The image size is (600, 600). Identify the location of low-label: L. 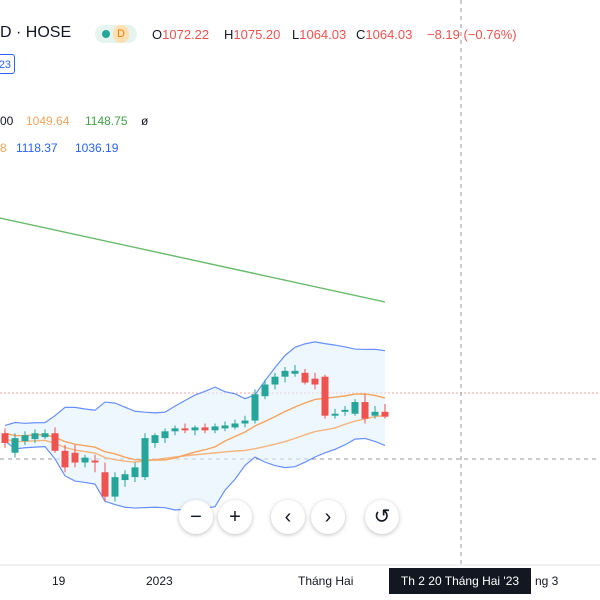
(296, 34).